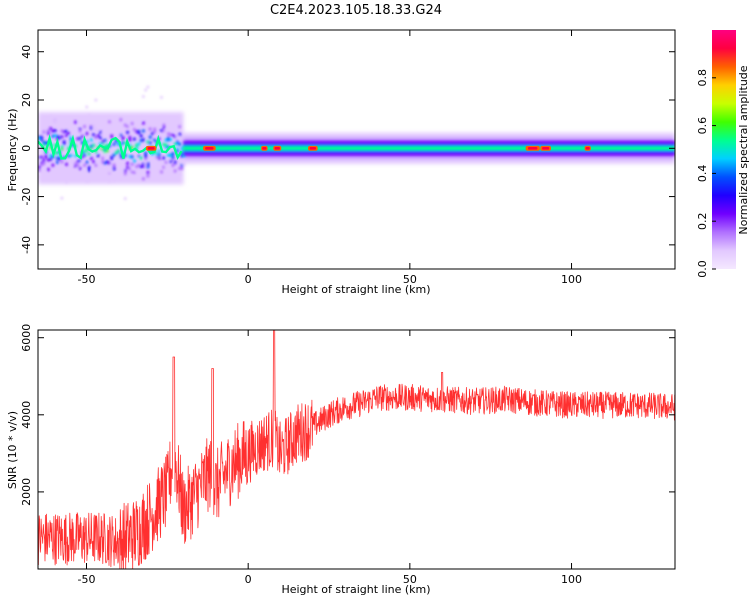 The image size is (750, 600). What do you see at coordinates (248, 279) in the screenshot?
I see `x-tick-label: 0` at bounding box center [248, 279].